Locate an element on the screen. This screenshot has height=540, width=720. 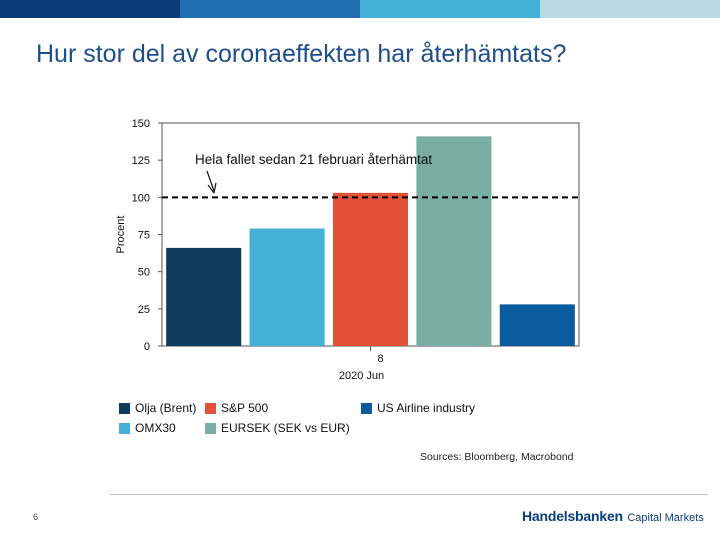
brand-suffix: Capital Markets is located at coordinates (665, 518).